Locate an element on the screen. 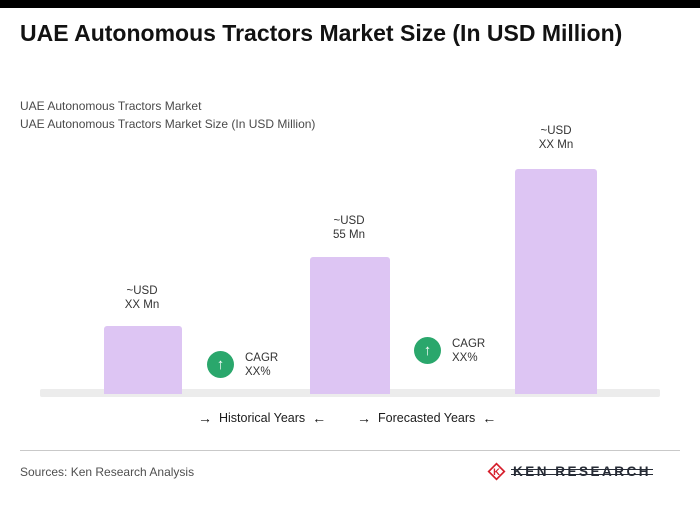 The height and width of the screenshot is (520, 700). logo-text-wrap: KEN RESEARCH is located at coordinates (582, 471).